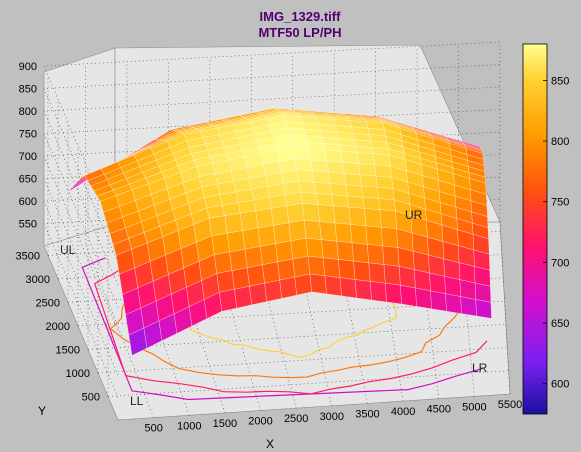 The height and width of the screenshot is (452, 581). I want to click on chart-title: IMG_1329.tiff, so click(301, 16).